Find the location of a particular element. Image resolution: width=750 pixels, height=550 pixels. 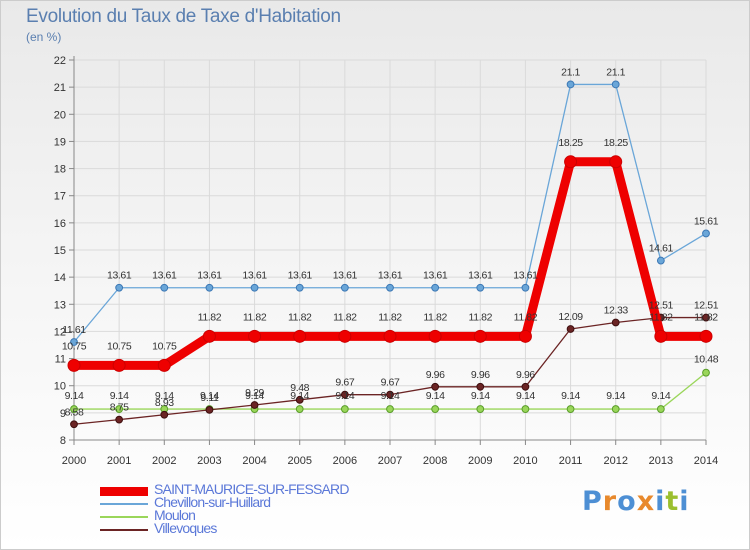

legend-label: Villevoques is located at coordinates (185, 528).